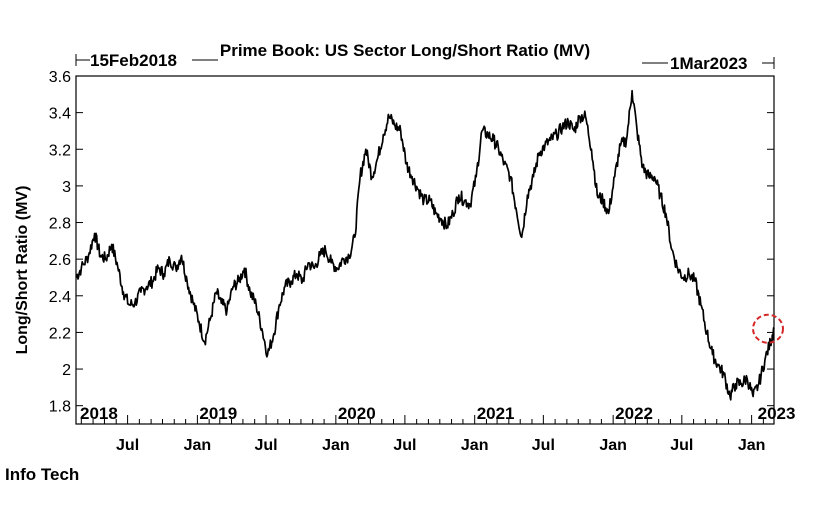  I want to click on y-tick-label: 3.2, so click(60, 150).